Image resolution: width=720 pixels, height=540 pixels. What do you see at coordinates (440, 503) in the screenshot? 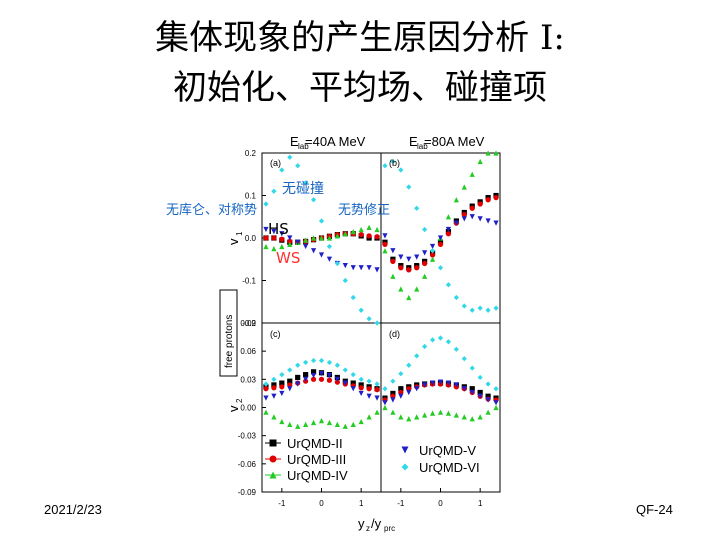
I see `xtick-label: 0` at bounding box center [440, 503].